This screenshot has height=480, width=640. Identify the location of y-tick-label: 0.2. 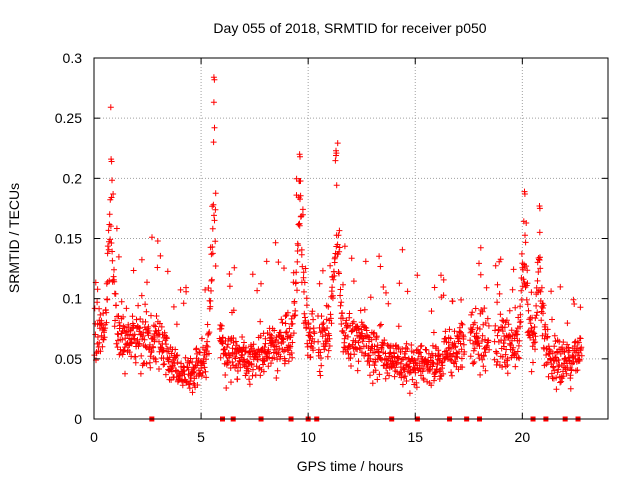
(73, 178).